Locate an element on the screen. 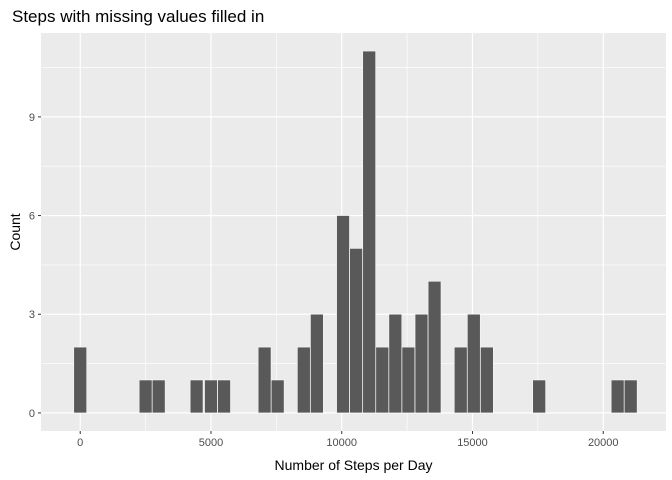 This screenshot has height=480, width=672. x-axis-ticks: 0 5000 10000 15000 20000 is located at coordinates (348, 440).